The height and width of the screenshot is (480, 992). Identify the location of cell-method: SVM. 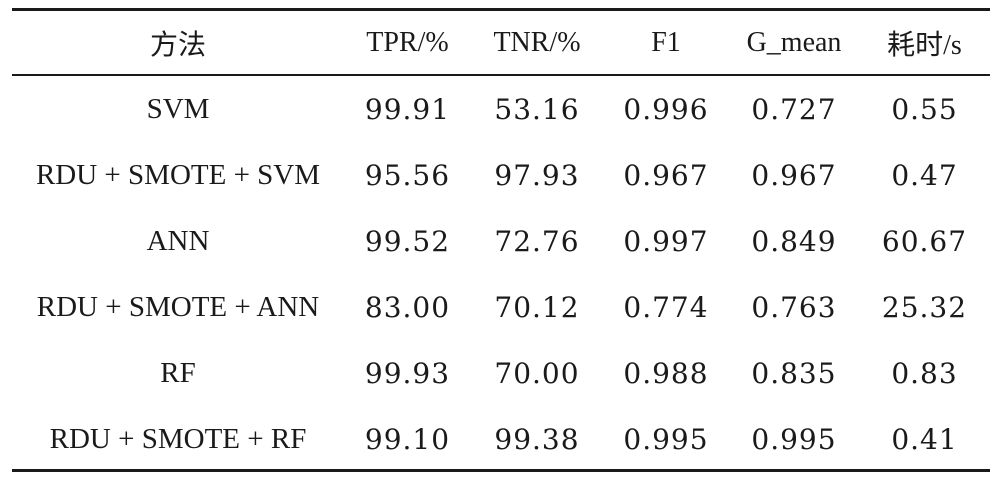
(178, 108).